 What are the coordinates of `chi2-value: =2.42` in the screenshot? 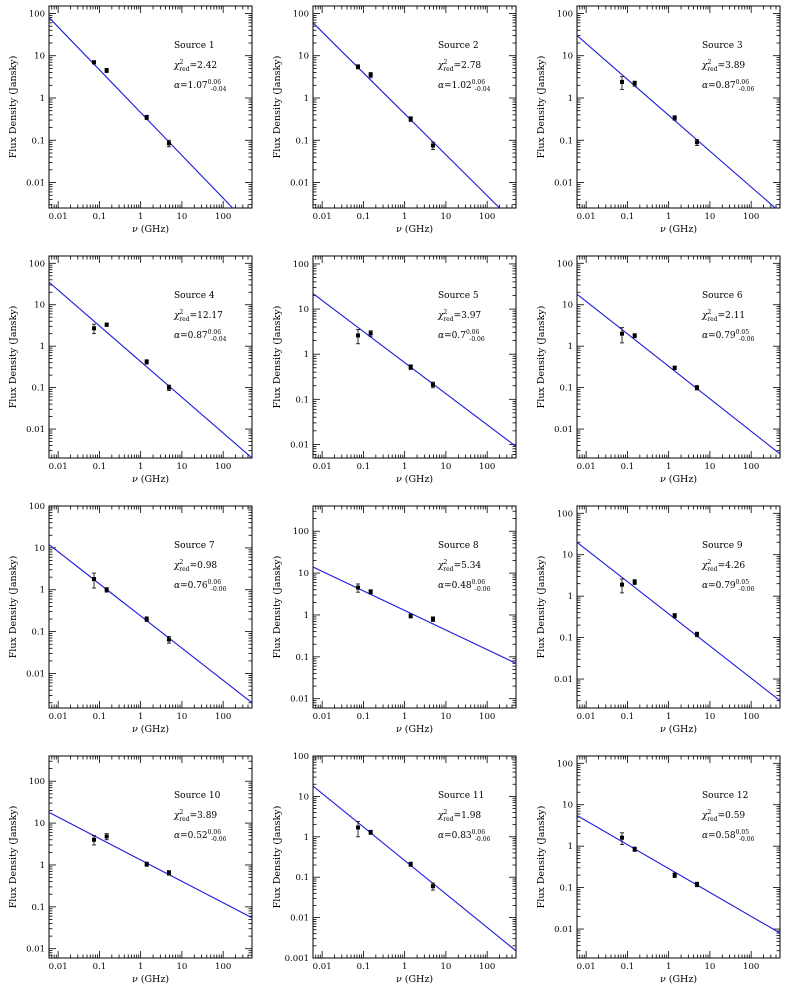 It's located at (204, 66).